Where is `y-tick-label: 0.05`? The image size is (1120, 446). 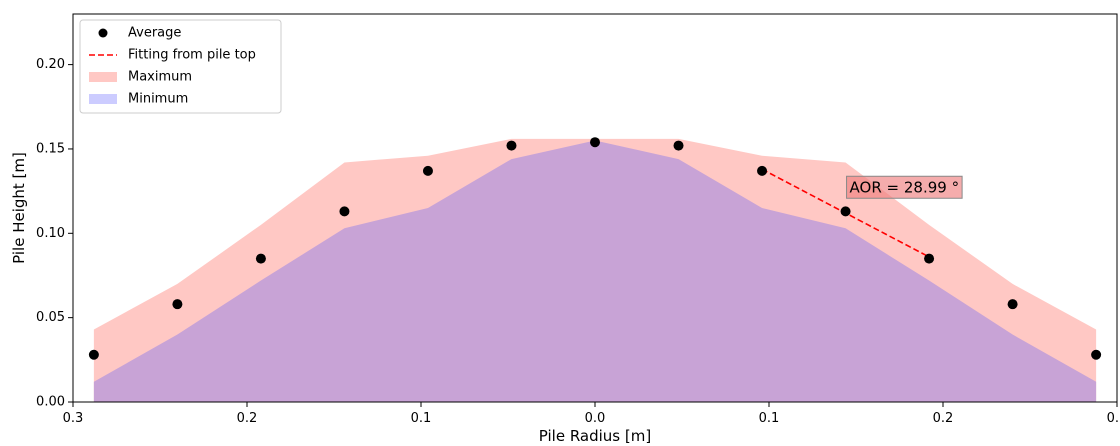 y-tick-label: 0.05 is located at coordinates (50, 317).